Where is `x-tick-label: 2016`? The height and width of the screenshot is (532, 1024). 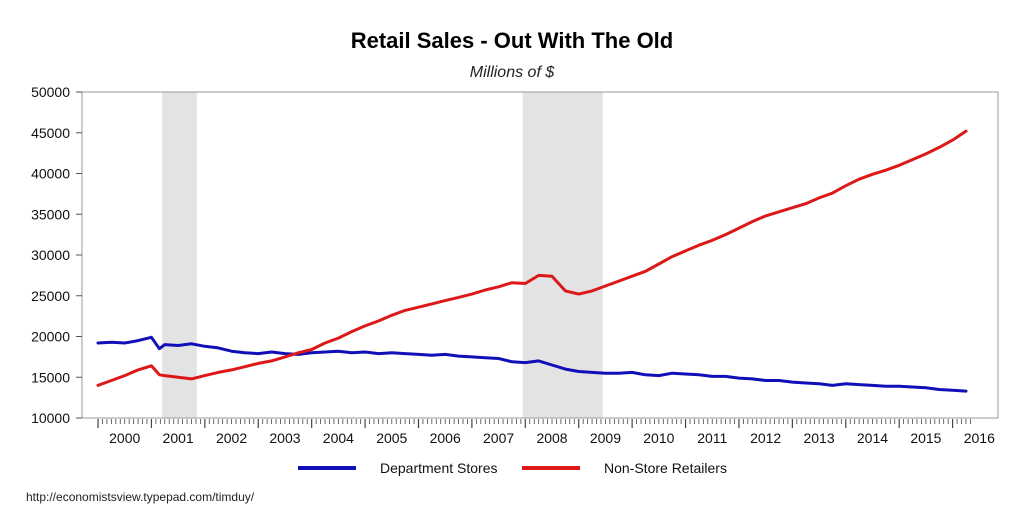
x-tick-label: 2016 is located at coordinates (979, 438).